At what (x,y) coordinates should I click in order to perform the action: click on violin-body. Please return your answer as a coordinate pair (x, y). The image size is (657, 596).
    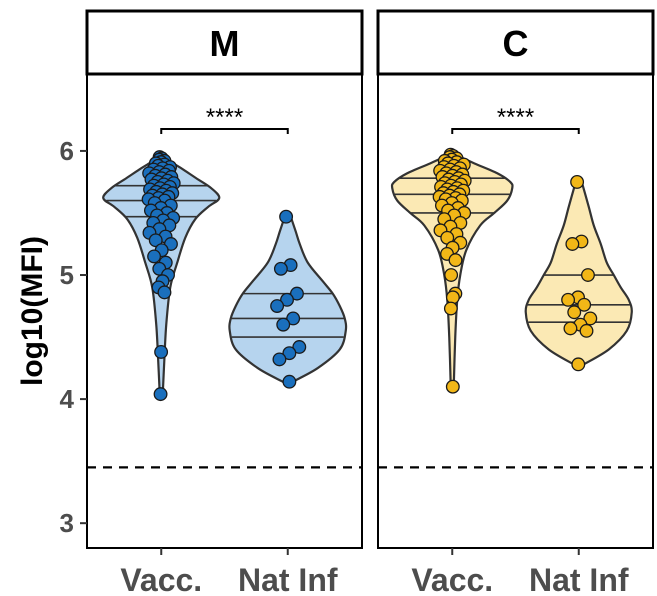
    Looking at the image, I should click on (578, 273).